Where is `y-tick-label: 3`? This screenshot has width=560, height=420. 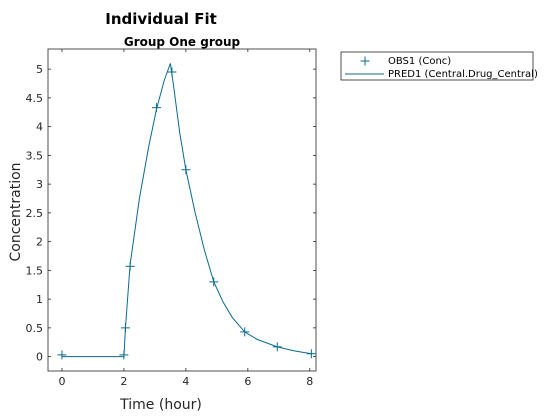
y-tick-label: 3 is located at coordinates (39, 184).